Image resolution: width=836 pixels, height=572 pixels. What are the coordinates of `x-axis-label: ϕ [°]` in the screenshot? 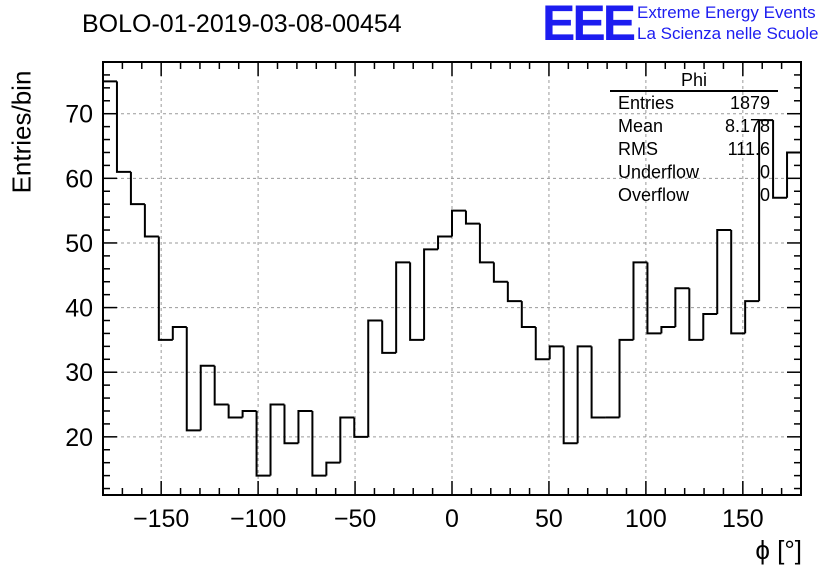 It's located at (778, 550).